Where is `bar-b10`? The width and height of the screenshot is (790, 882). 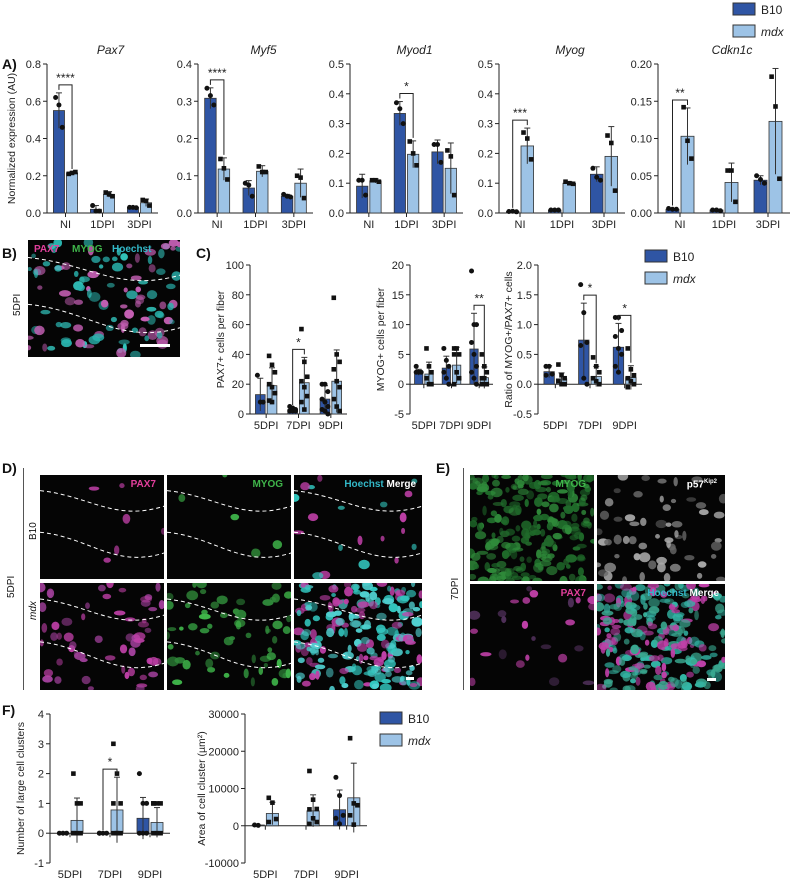 bar-b10 is located at coordinates (210, 155).